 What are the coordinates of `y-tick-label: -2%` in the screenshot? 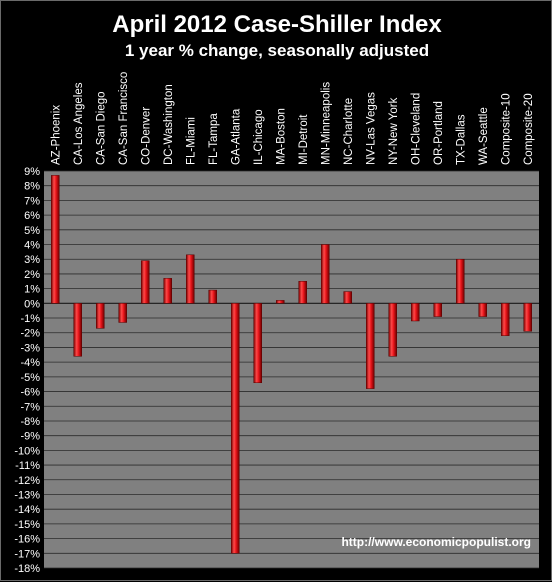 It's located at (30, 334).